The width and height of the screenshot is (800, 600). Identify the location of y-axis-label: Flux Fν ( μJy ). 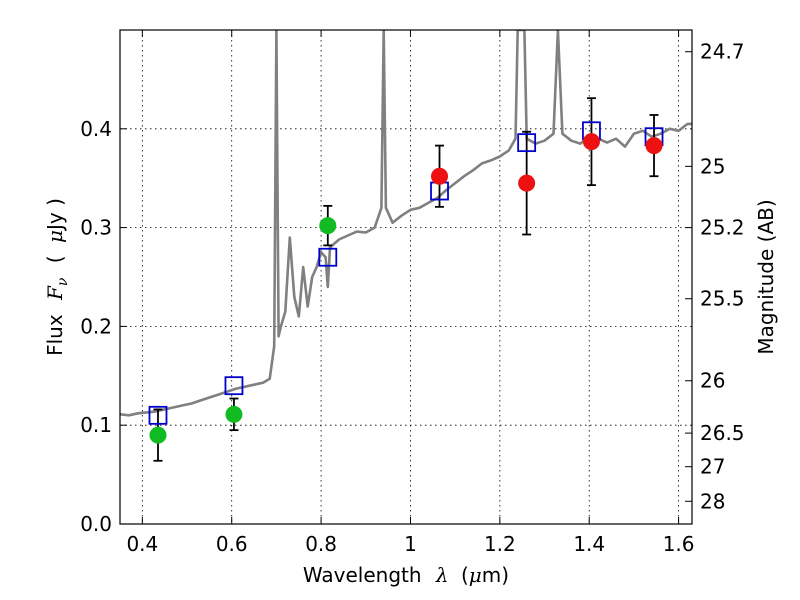
(57, 277).